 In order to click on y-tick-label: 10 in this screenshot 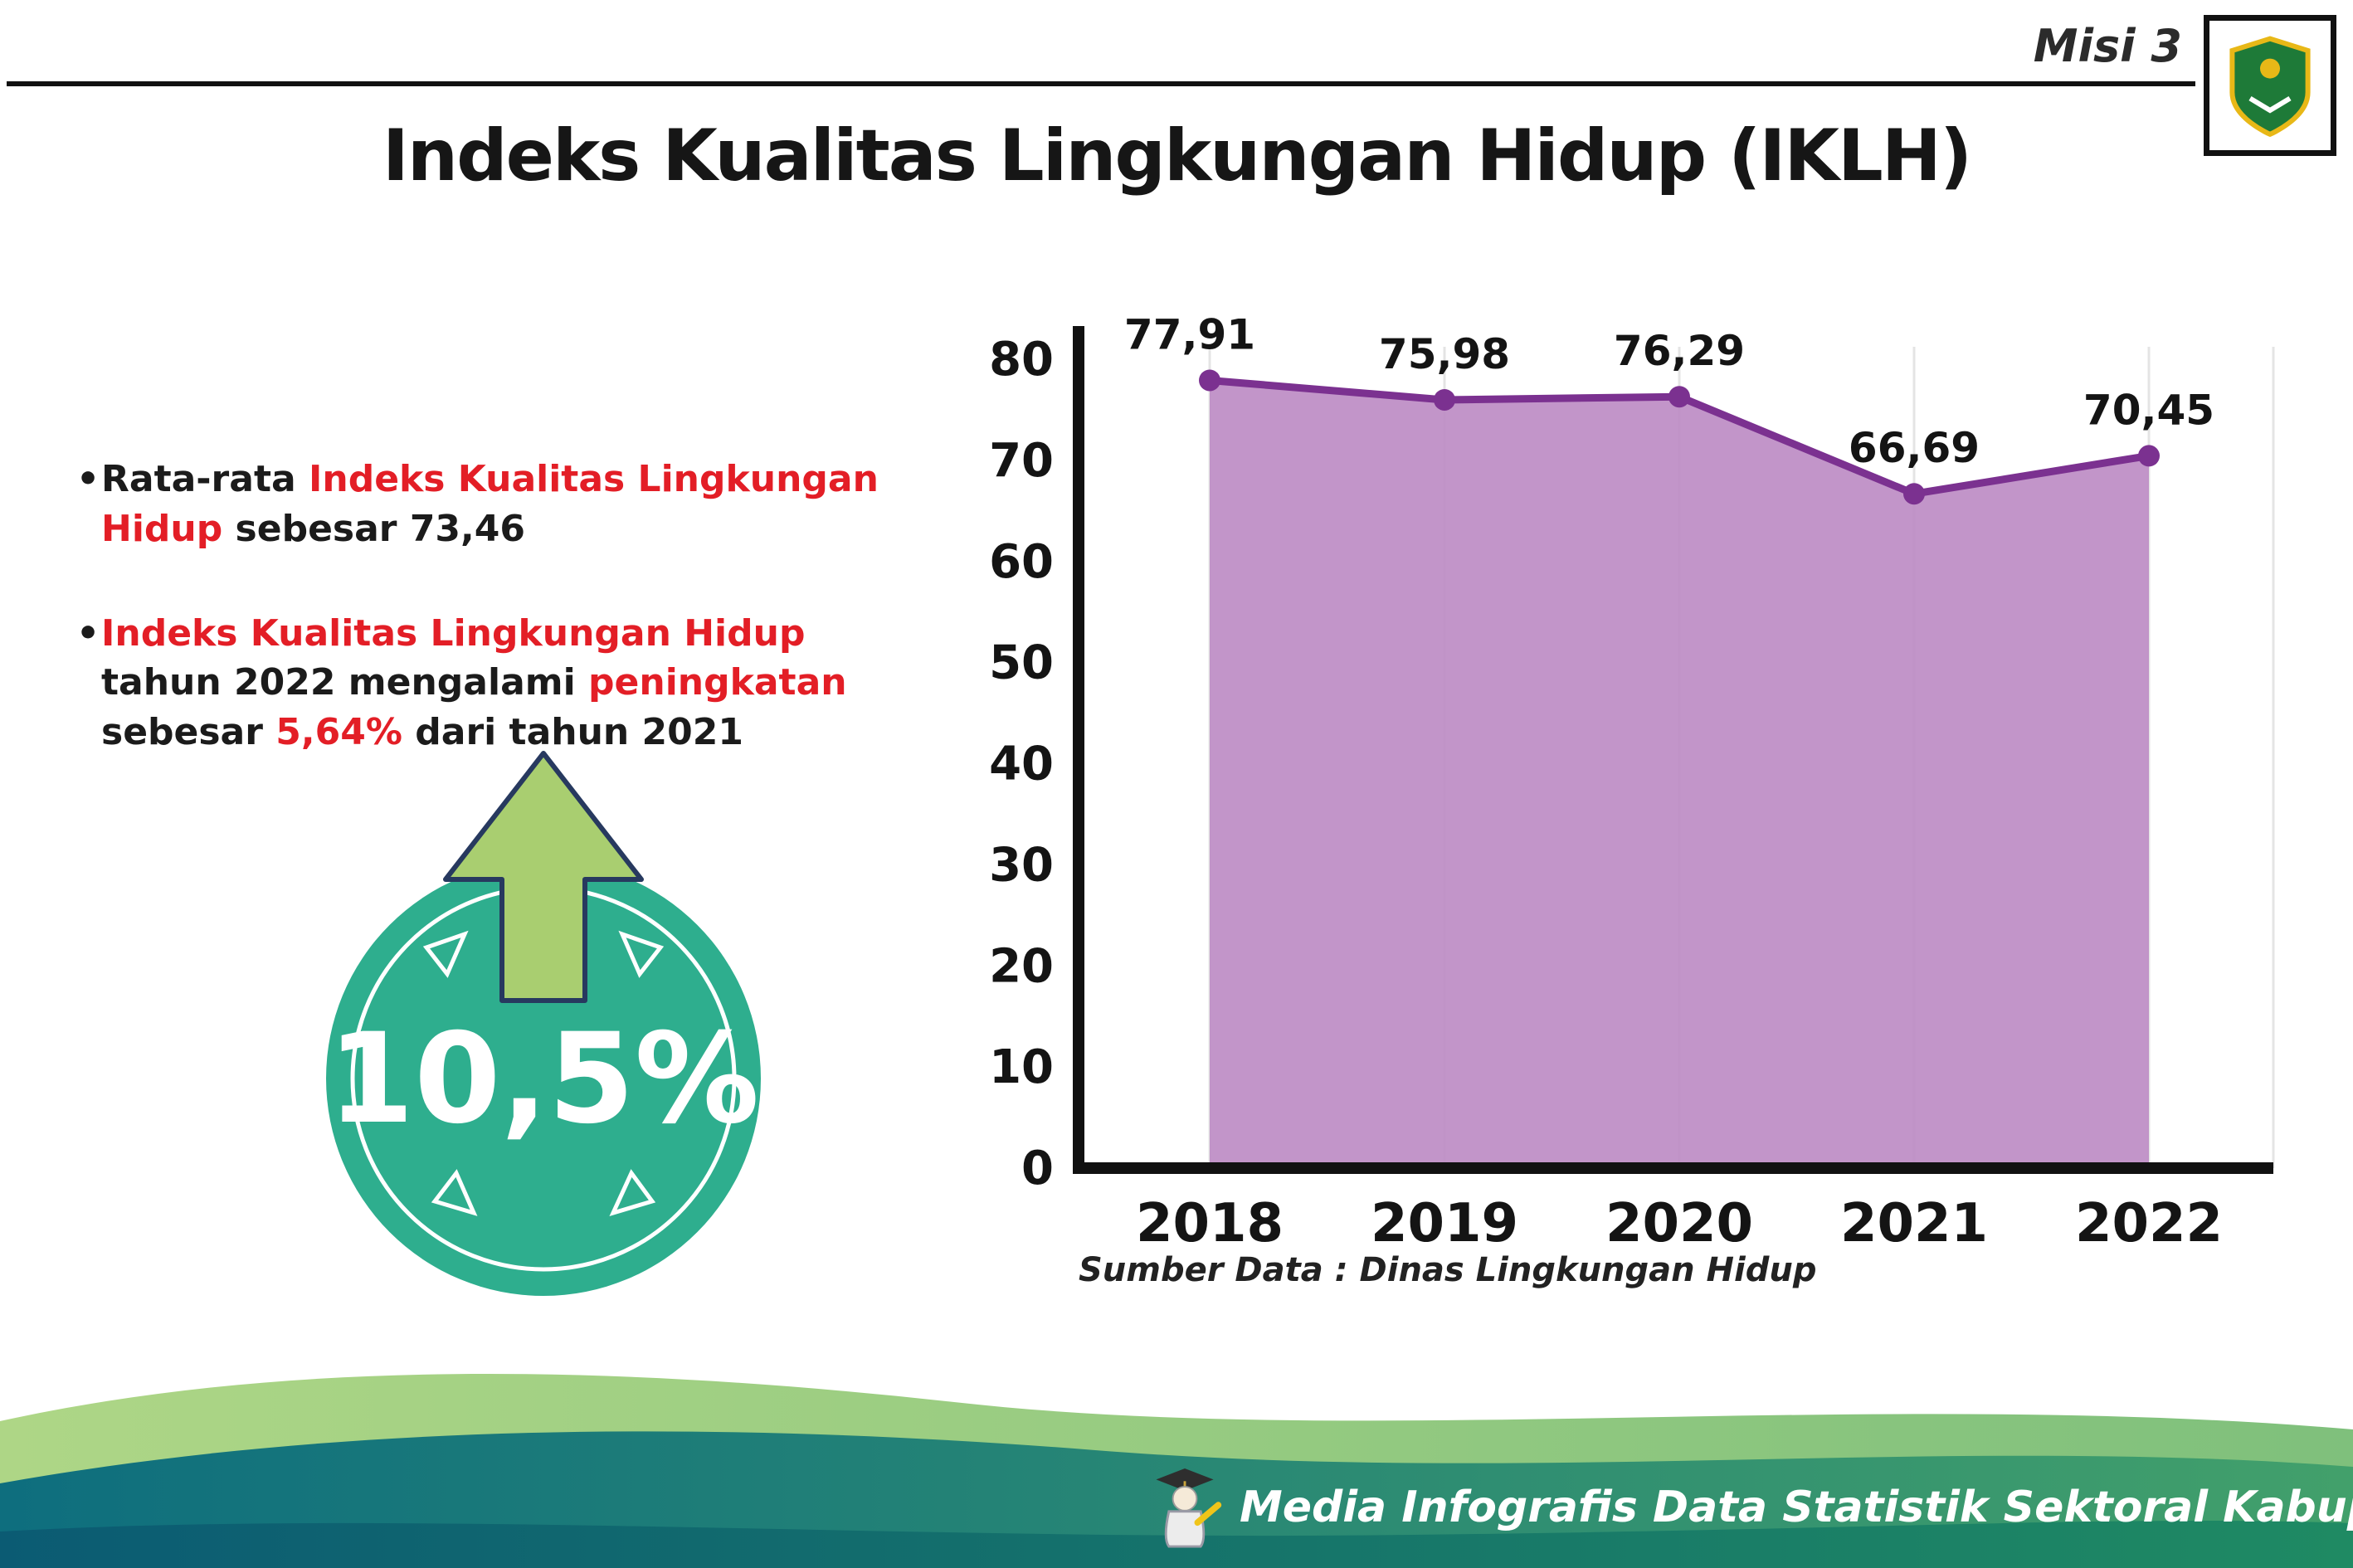, I will do `click(1021, 1067)`.